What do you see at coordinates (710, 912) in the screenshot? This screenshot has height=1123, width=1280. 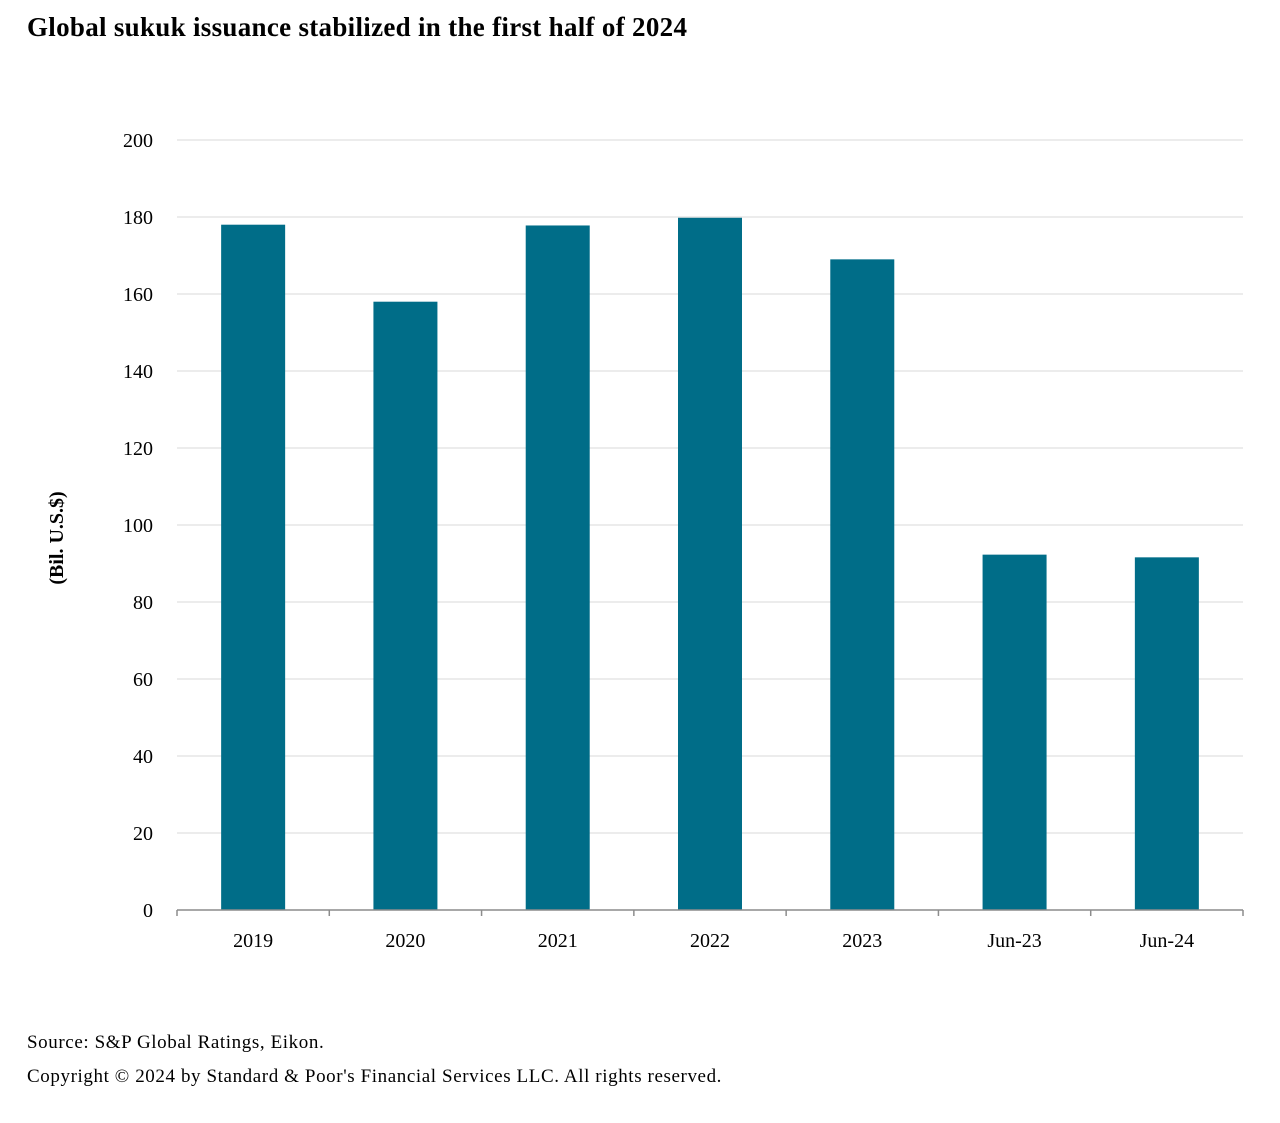 I see `axes` at bounding box center [710, 912].